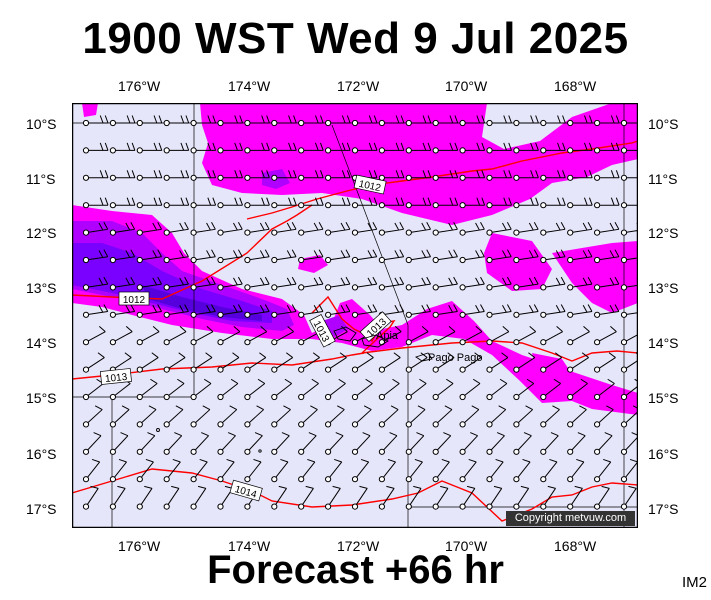 This screenshot has height=600, width=711. Describe the element at coordinates (358, 546) in the screenshot. I see `lon-label-bottom-172w: 172°W` at that location.